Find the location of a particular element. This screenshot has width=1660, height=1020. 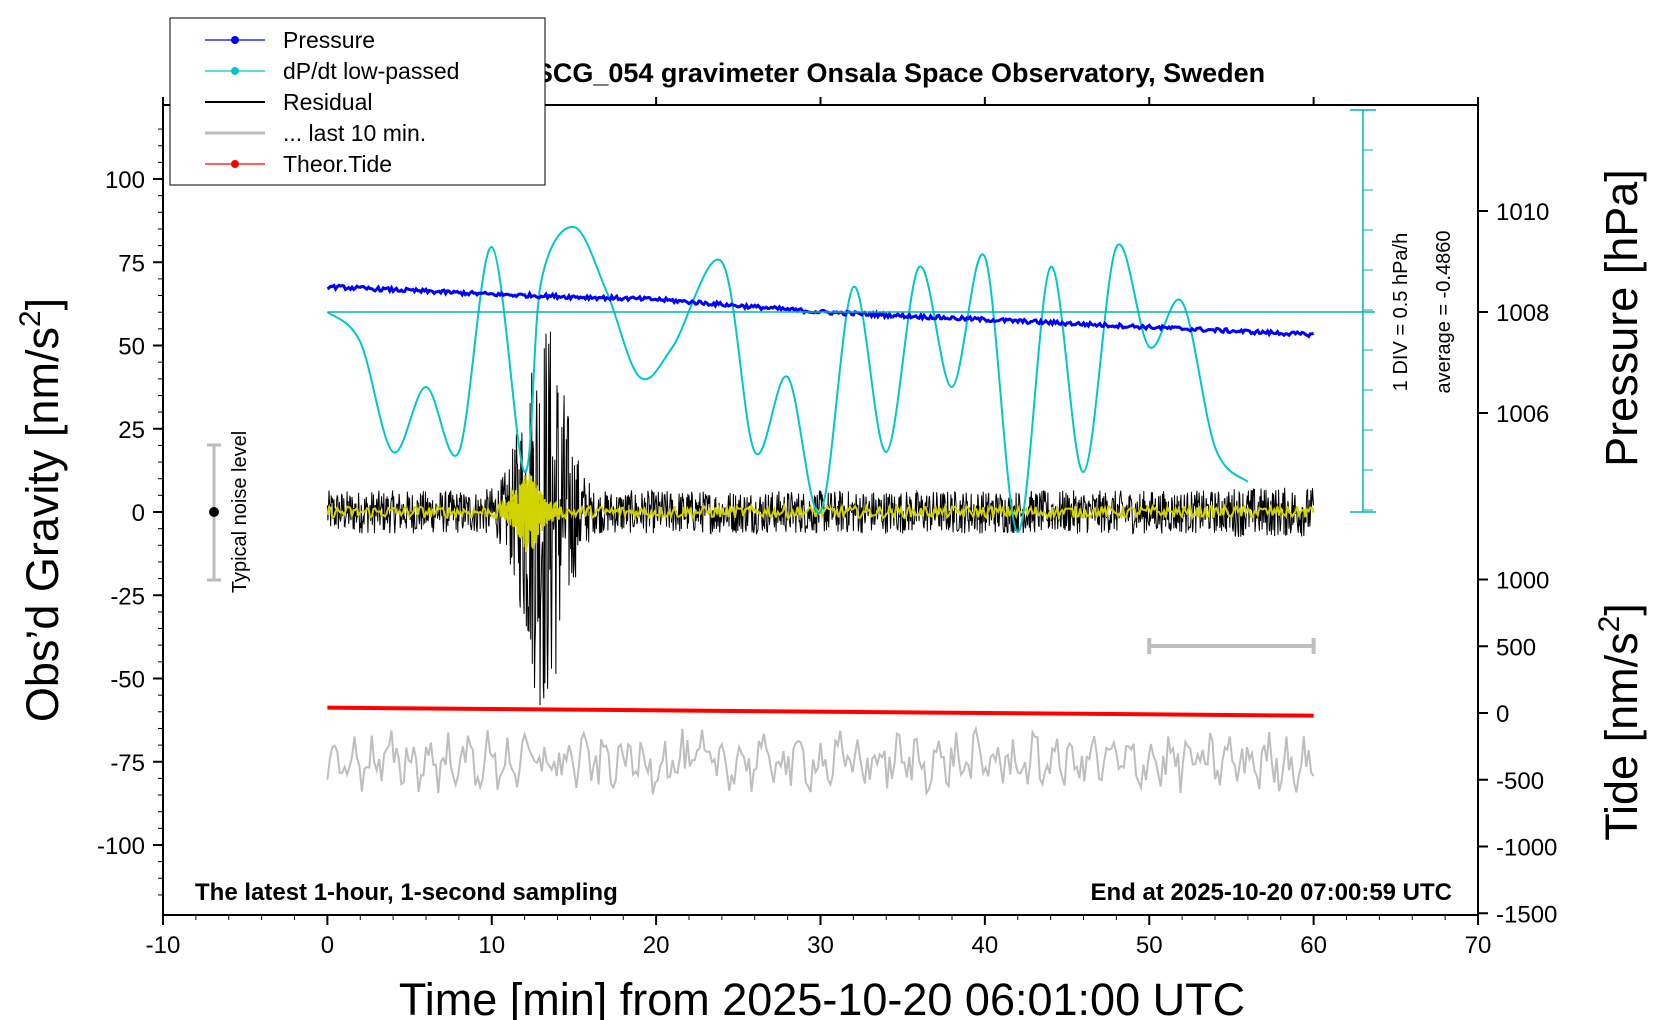

legend-item-tide: Theor.Tide is located at coordinates (298, 164).